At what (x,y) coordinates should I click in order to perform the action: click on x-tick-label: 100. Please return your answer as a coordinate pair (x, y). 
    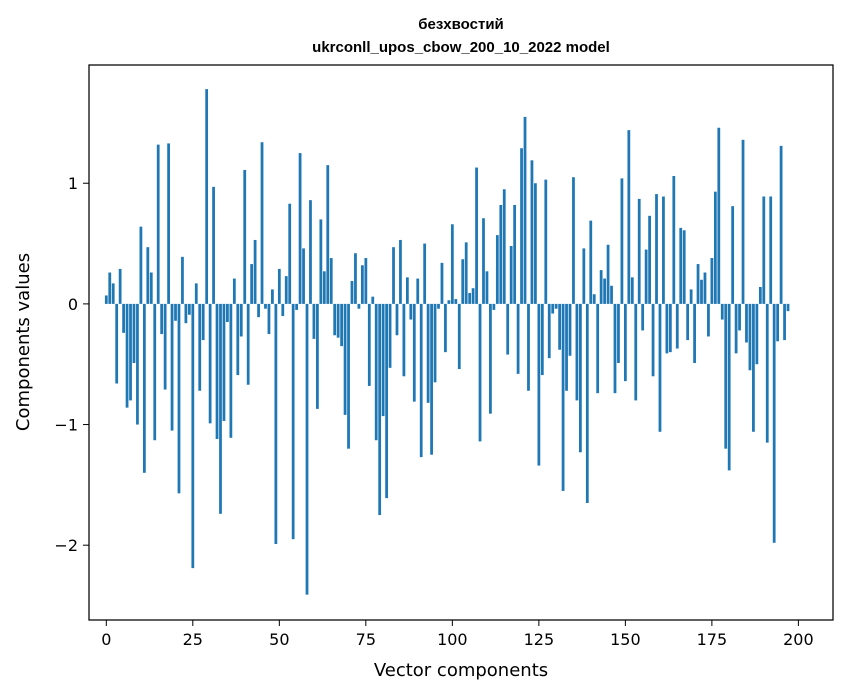
    Looking at the image, I should click on (452, 639).